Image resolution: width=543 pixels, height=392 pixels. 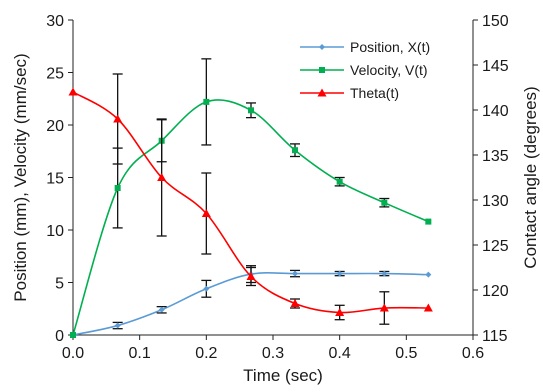 What do you see at coordinates (495, 156) in the screenshot?
I see `y-right-tick-label: 135` at bounding box center [495, 156].